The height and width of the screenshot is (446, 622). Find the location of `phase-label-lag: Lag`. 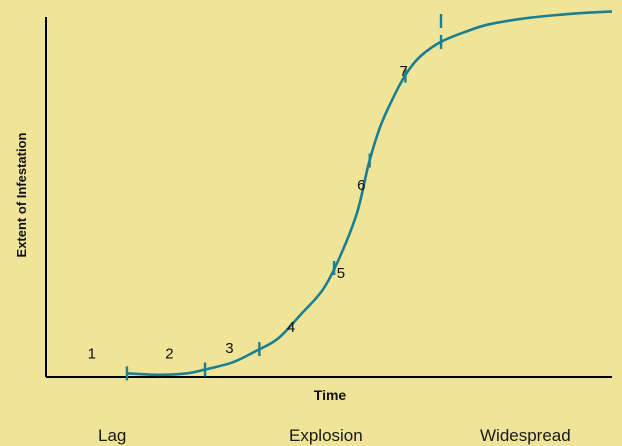

phase-label-lag: Lag is located at coordinates (112, 435).